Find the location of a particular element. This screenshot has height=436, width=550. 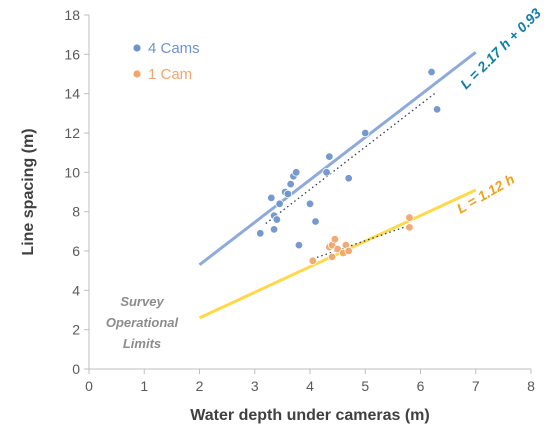

x-tick-label: 4 is located at coordinates (310, 386).